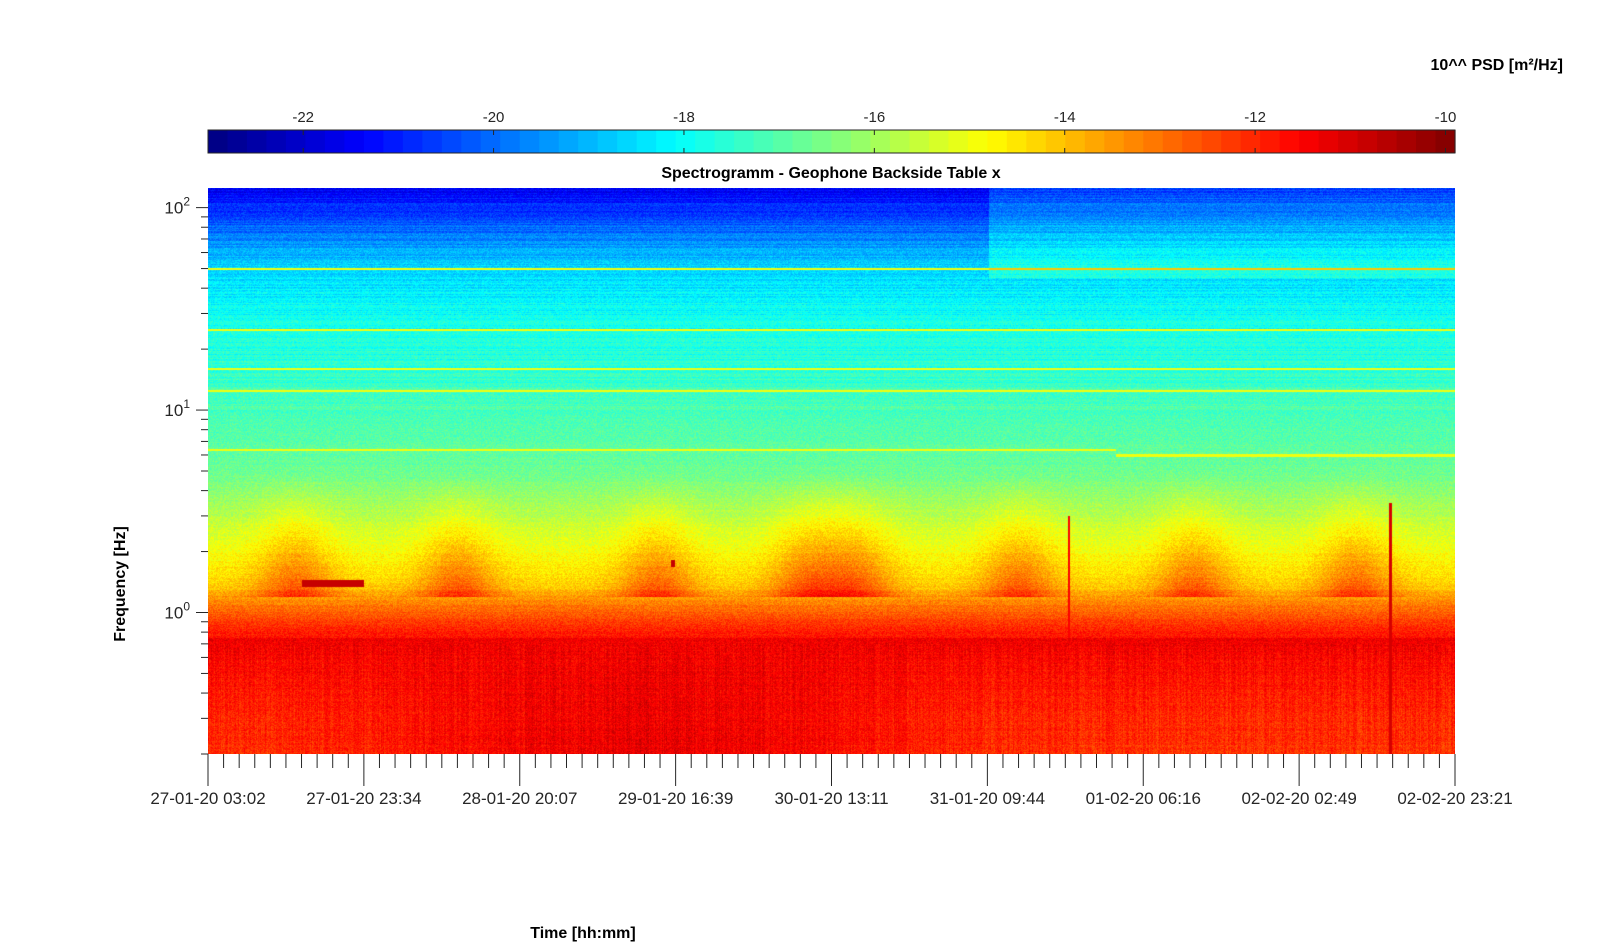 This screenshot has width=1600, height=947. I want to click on x-tick-label: 02-02-20 23:21, so click(1454, 798).